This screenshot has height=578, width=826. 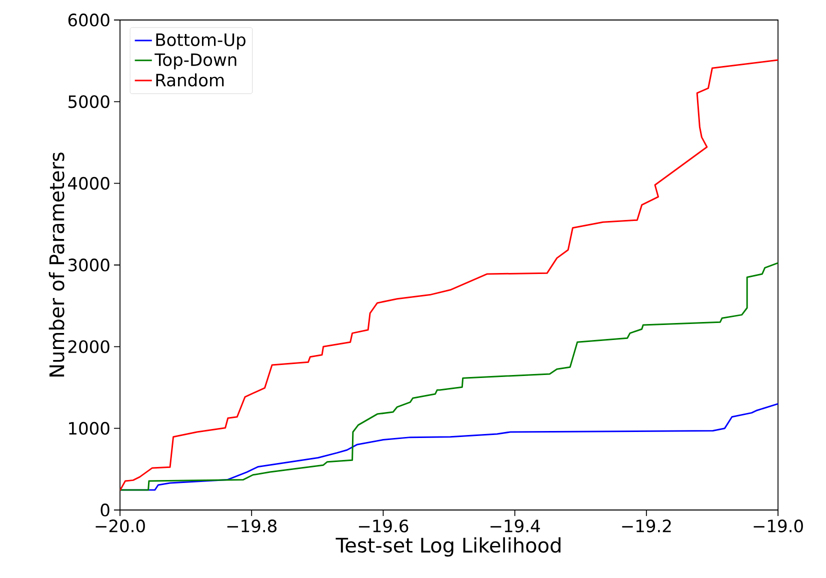 I want to click on y-tick-label: 0, so click(x=105, y=510).